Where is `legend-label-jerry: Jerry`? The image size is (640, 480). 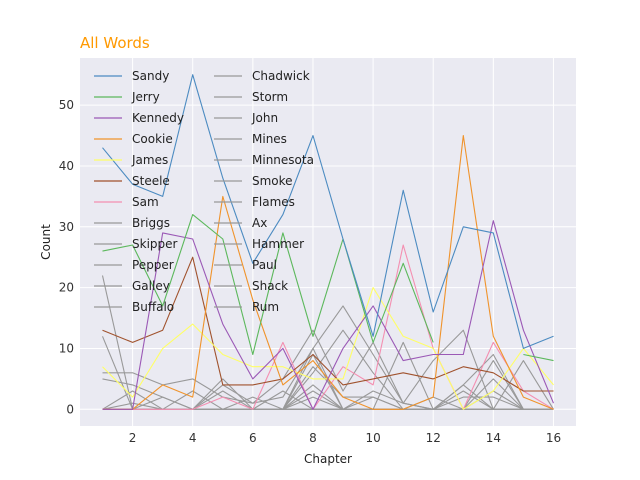 legend-label-jerry: Jerry is located at coordinates (145, 97).